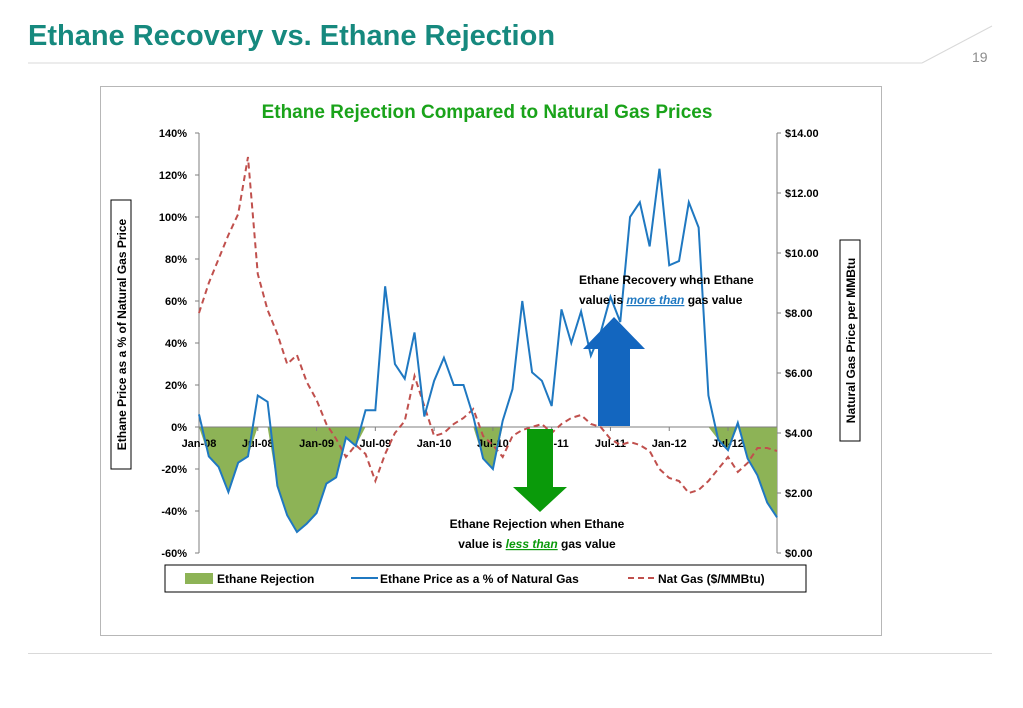 The width and height of the screenshot is (1023, 708). Describe the element at coordinates (587, 544) in the screenshot. I see `rejection-annotation-post: gas value` at that location.